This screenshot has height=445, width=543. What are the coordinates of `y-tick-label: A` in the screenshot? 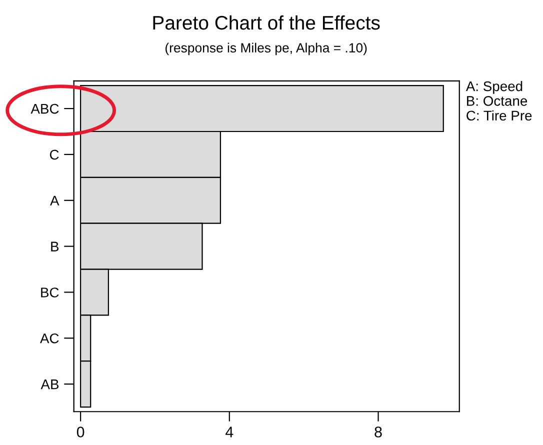 It's located at (55, 201).